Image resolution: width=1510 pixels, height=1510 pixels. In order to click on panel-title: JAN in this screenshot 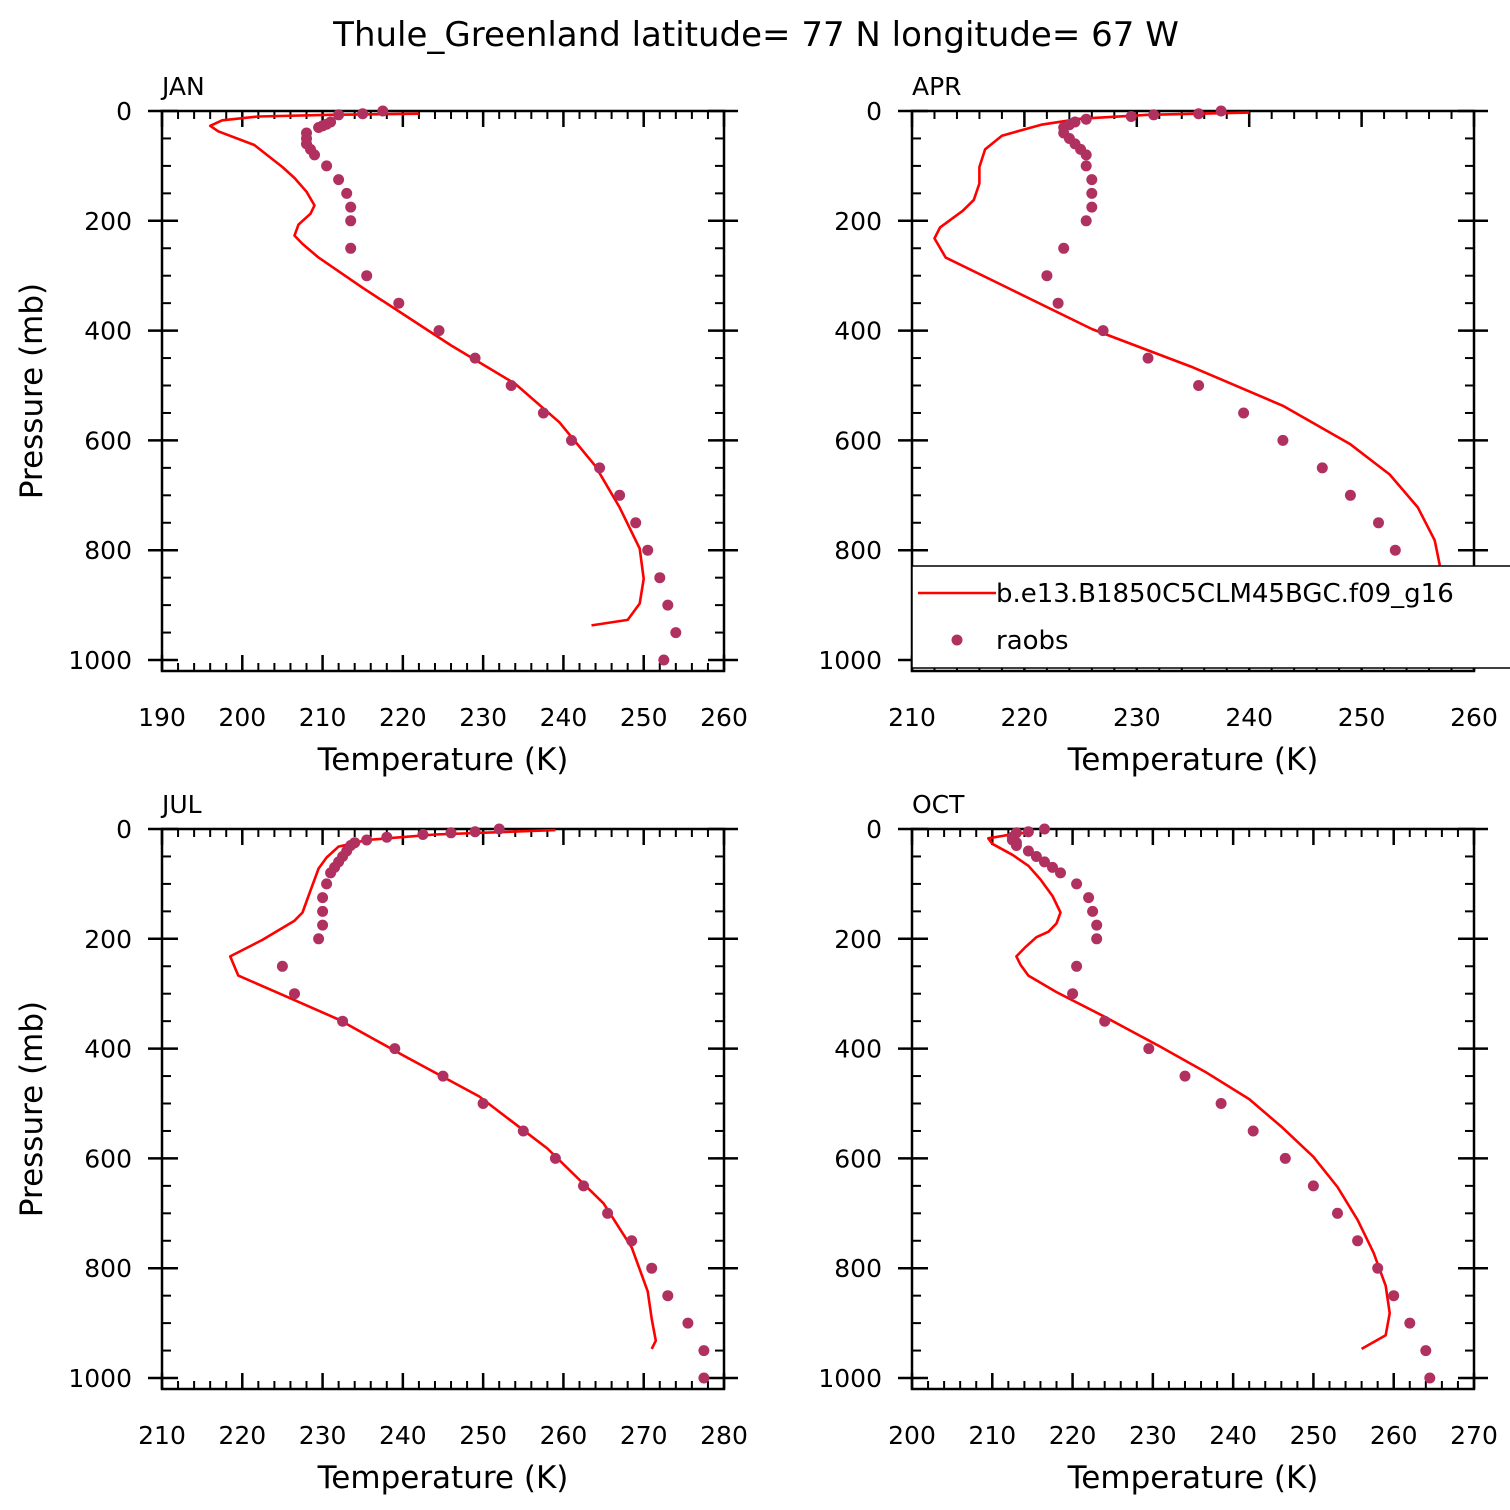, I will do `click(182, 86)`.